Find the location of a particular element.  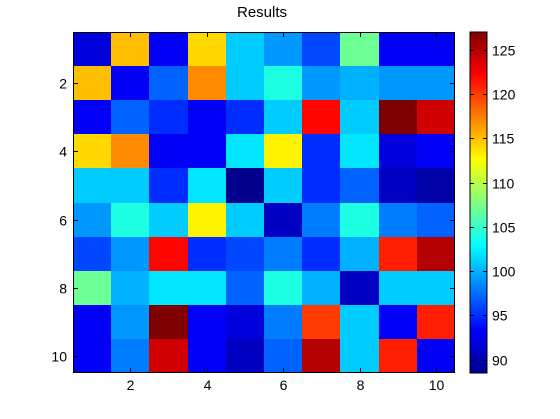

y-tick-label: 2 is located at coordinates (63, 84).